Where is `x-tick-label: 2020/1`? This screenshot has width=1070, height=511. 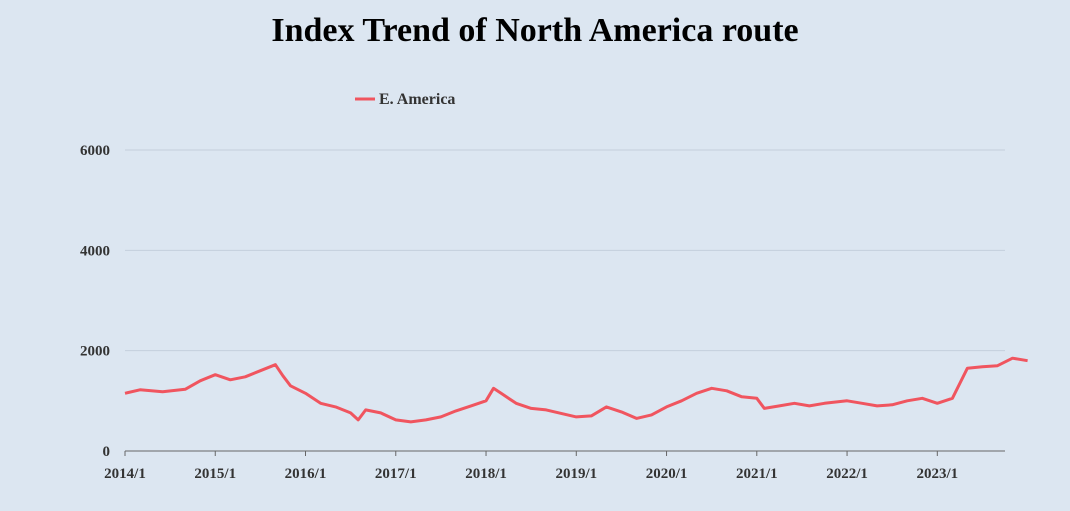
x-tick-label: 2020/1 is located at coordinates (667, 474).